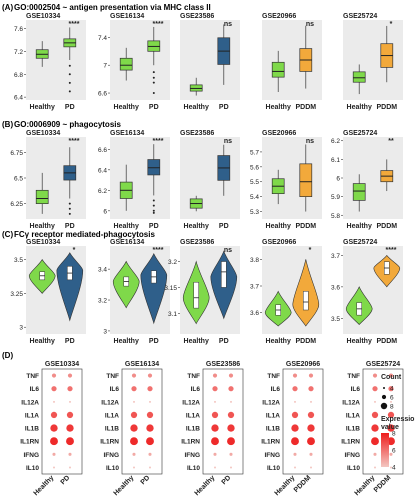 The height and width of the screenshot is (500, 415). What do you see at coordinates (154, 341) in the screenshot?
I see `C-GSE16134-PD-xlabel: PD` at bounding box center [154, 341].